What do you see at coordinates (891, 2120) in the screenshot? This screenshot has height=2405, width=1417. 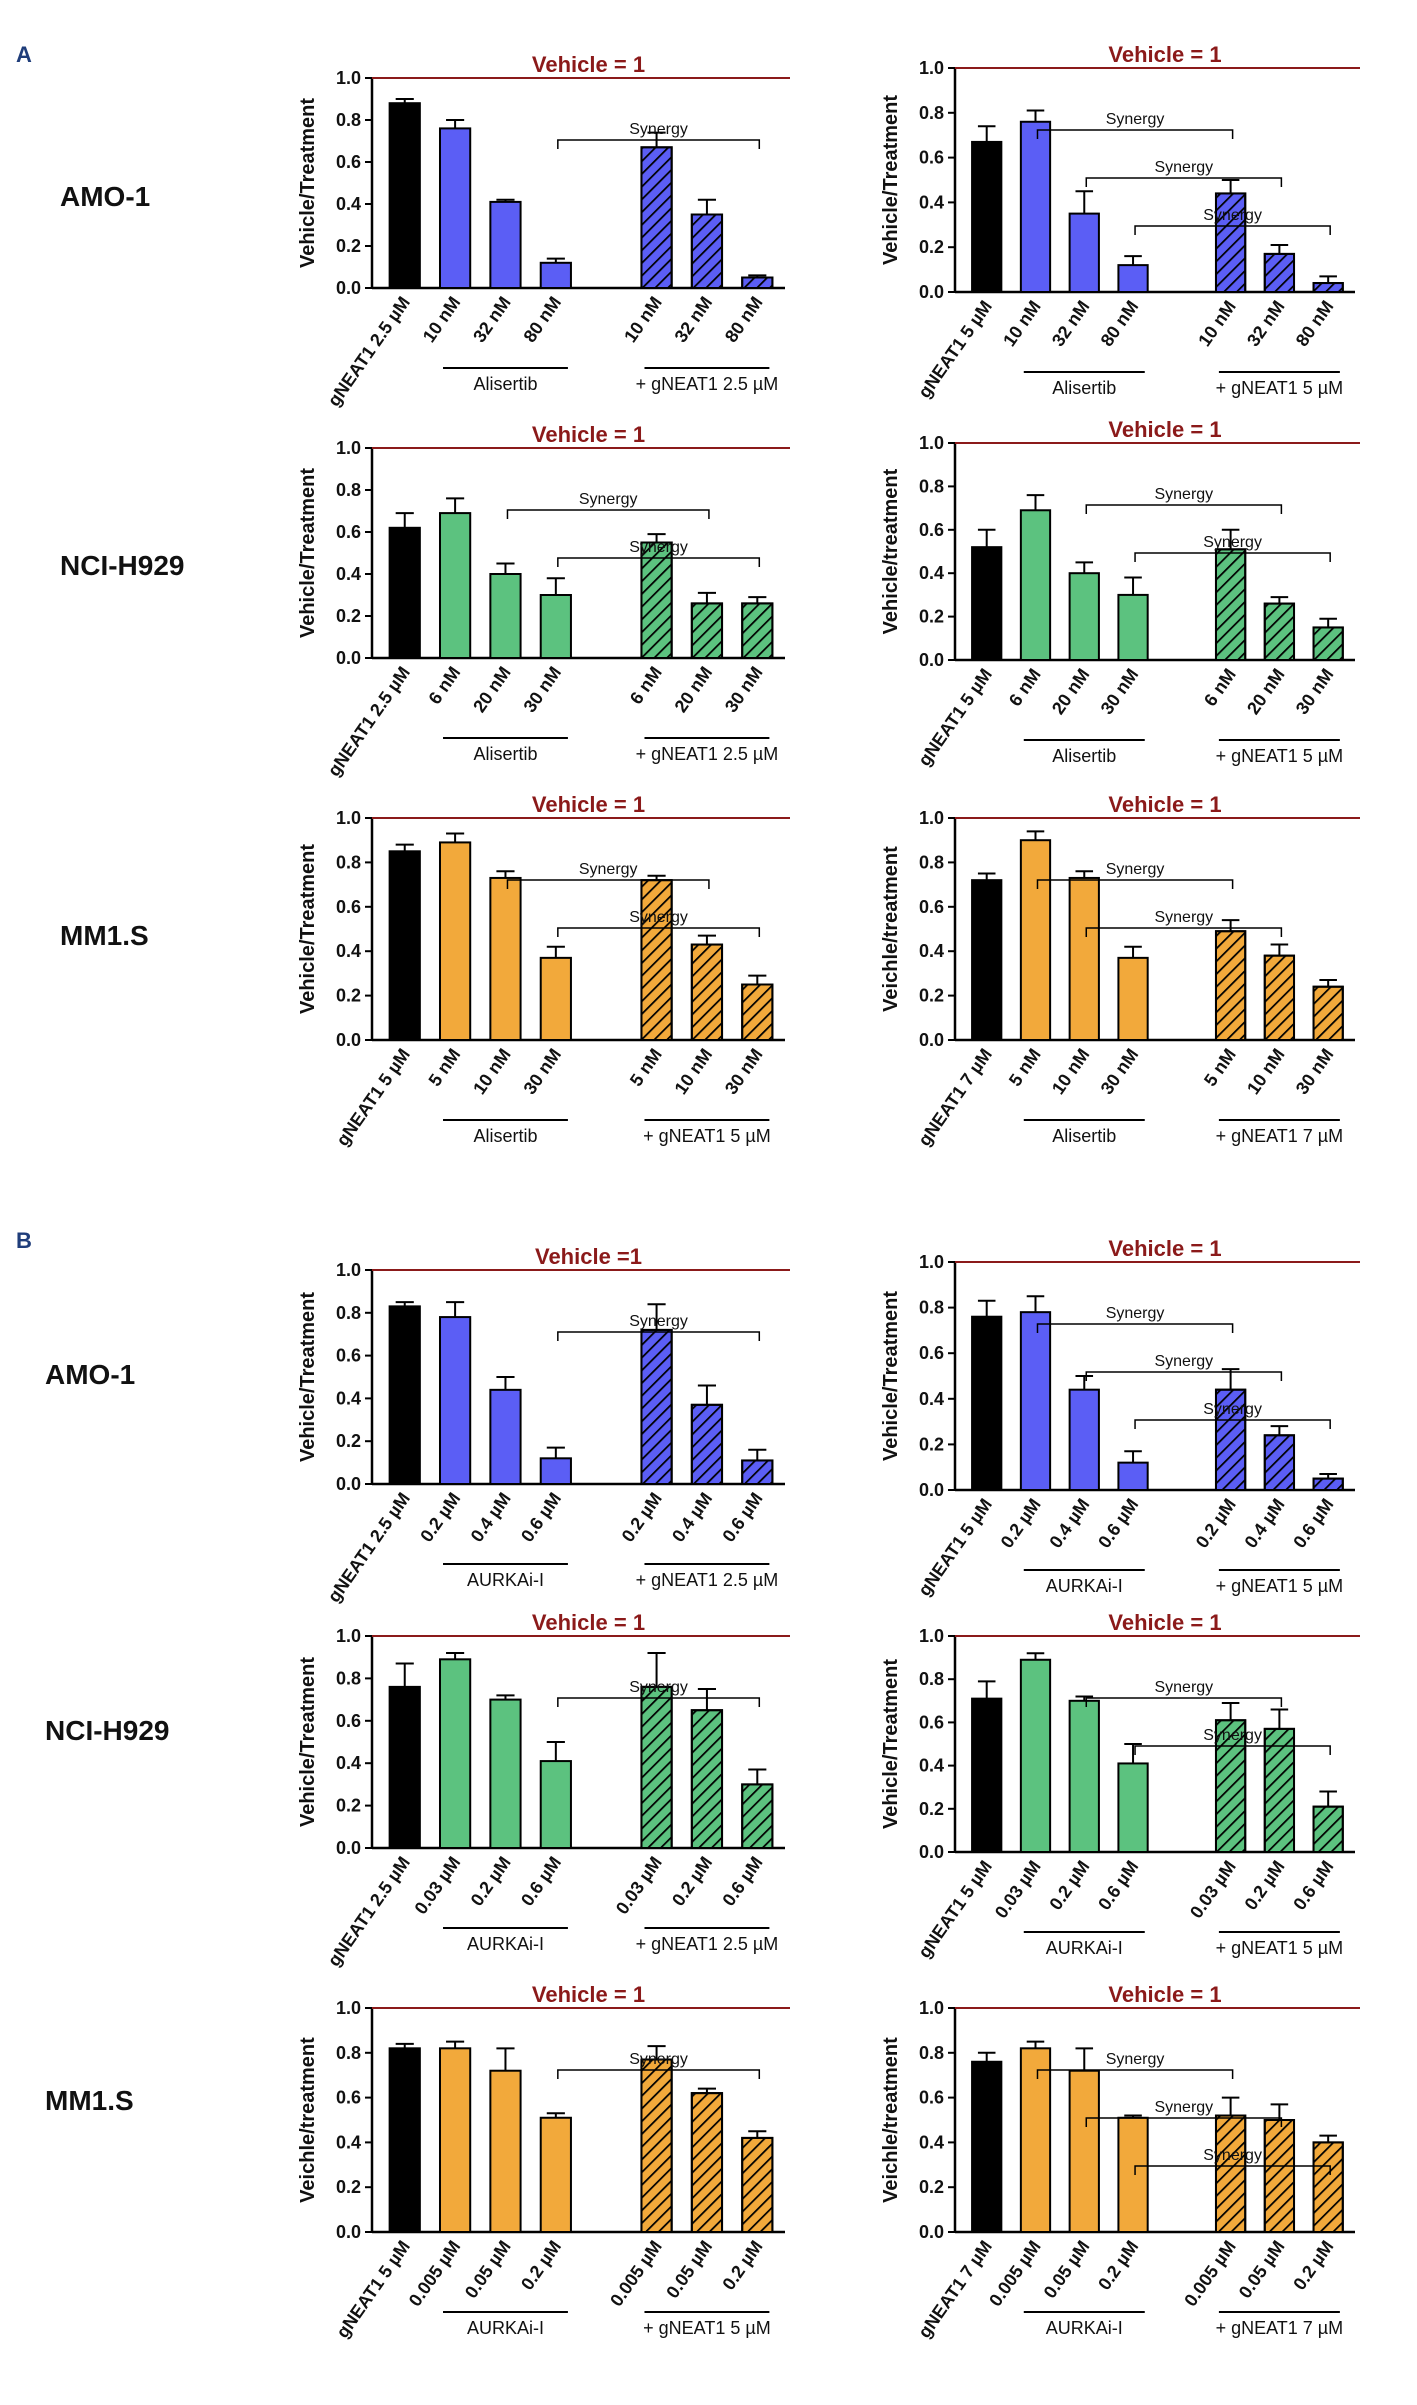 I see `y-axis-label: Veichle/treatment` at bounding box center [891, 2120].